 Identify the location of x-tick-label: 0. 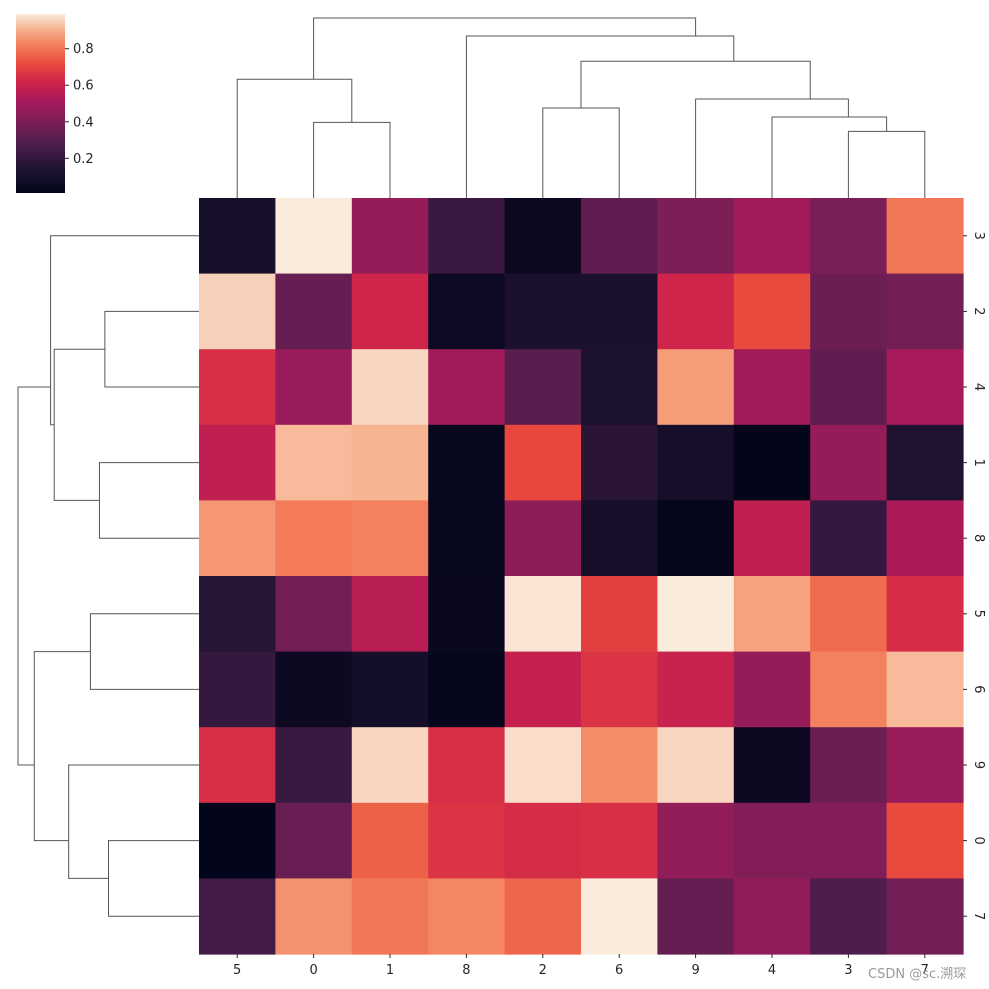
(313, 970).